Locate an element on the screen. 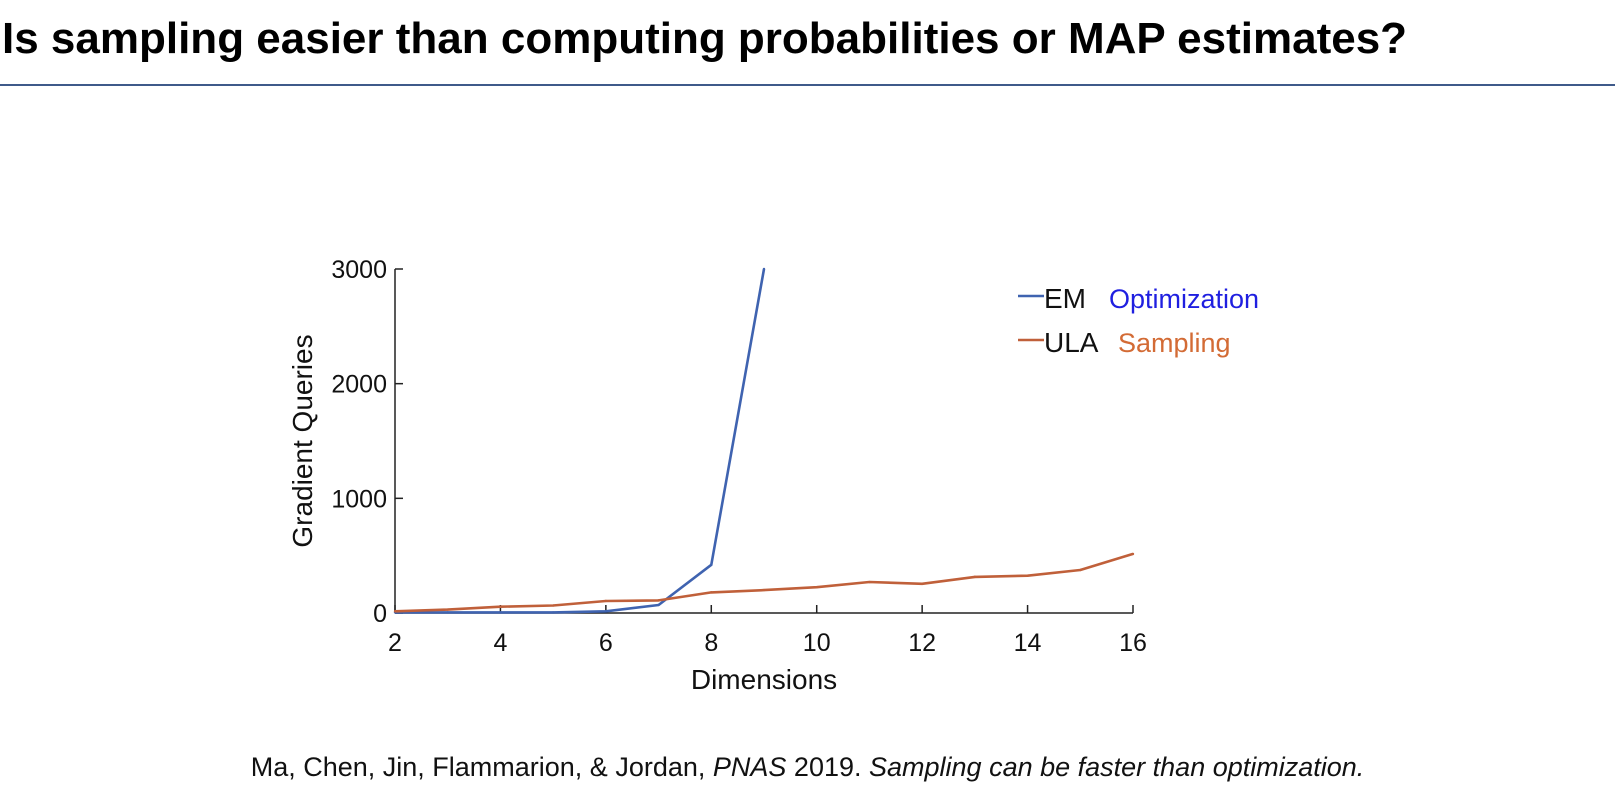 The width and height of the screenshot is (1615, 810). legend-label-ula: ULA is located at coordinates (1071, 342).